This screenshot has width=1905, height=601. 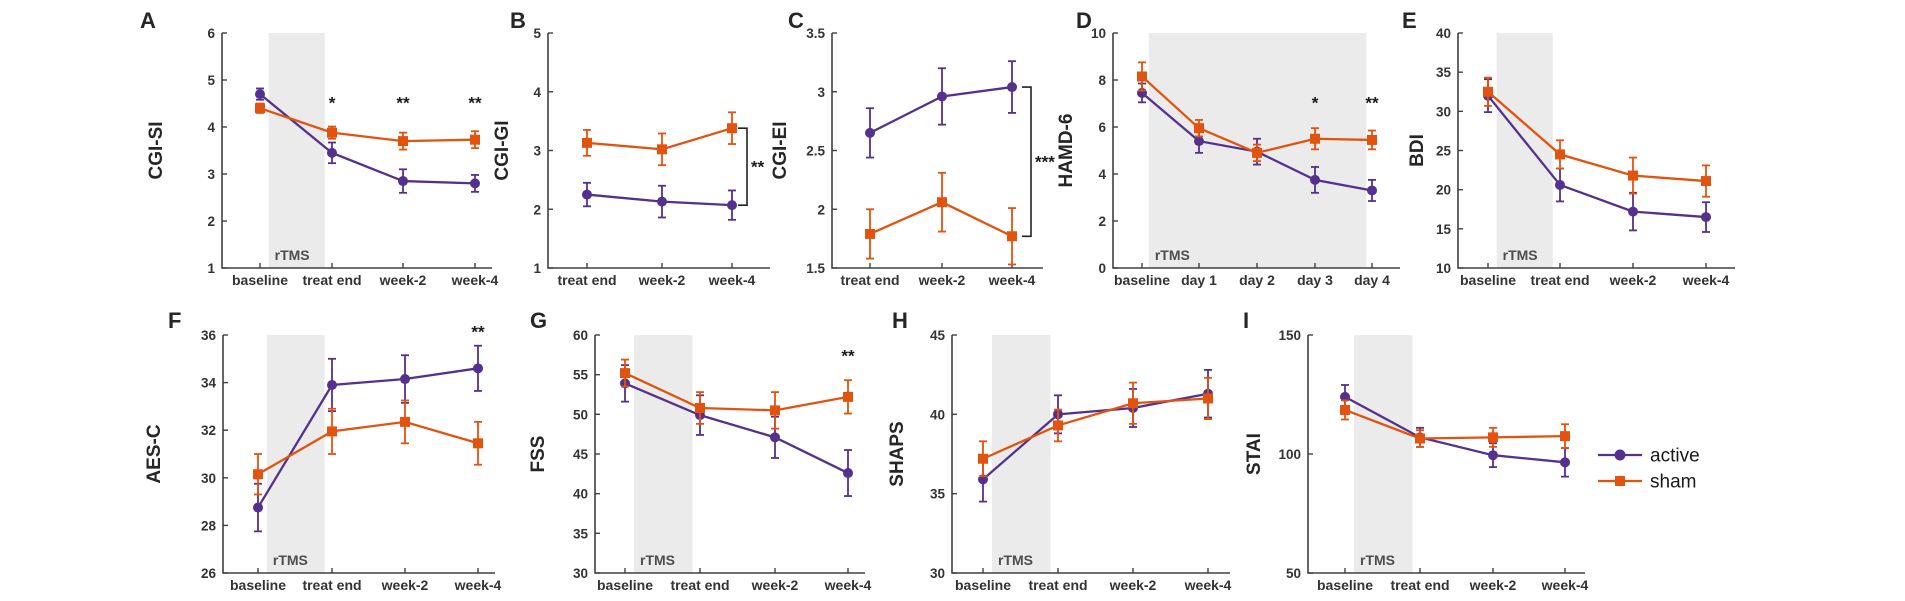 What do you see at coordinates (538, 454) in the screenshot?
I see `y-axis-title: FSS` at bounding box center [538, 454].